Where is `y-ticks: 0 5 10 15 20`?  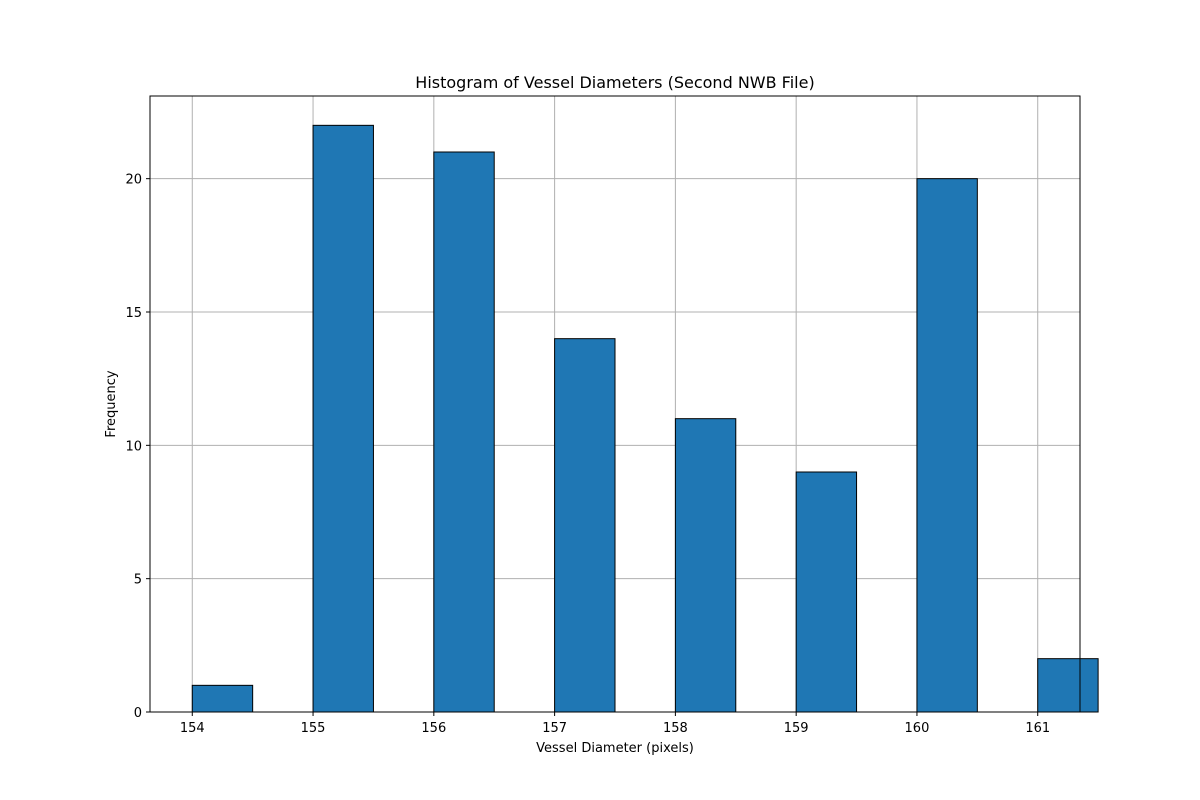
y-ticks: 0 5 10 15 20 is located at coordinates (137, 447).